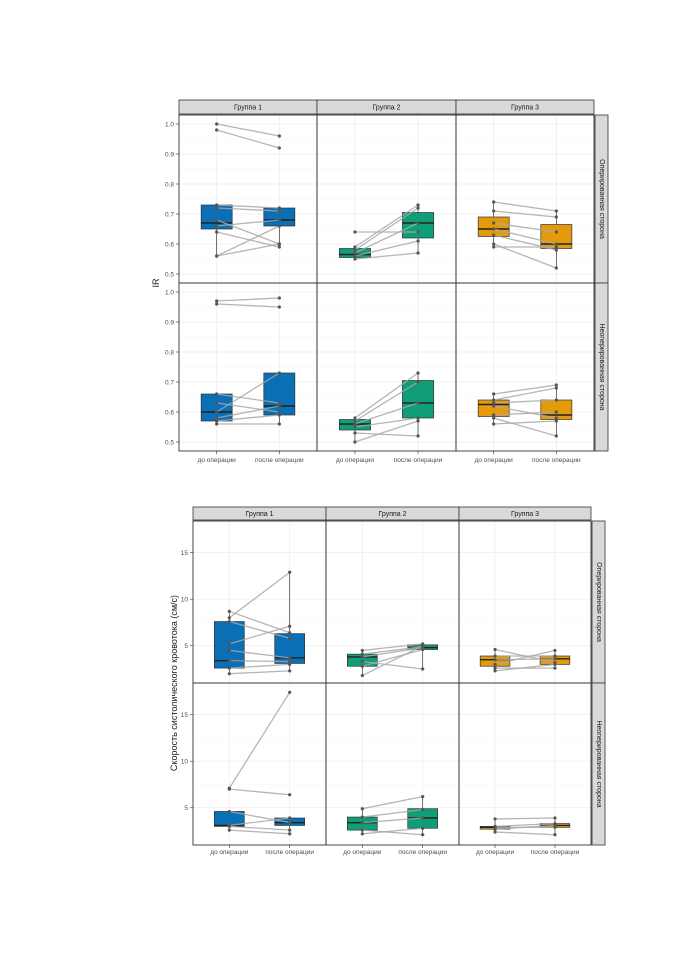 The height and width of the screenshot is (960, 678). Describe the element at coordinates (525, 107) in the screenshot. I see `facet-strip-column` at that location.